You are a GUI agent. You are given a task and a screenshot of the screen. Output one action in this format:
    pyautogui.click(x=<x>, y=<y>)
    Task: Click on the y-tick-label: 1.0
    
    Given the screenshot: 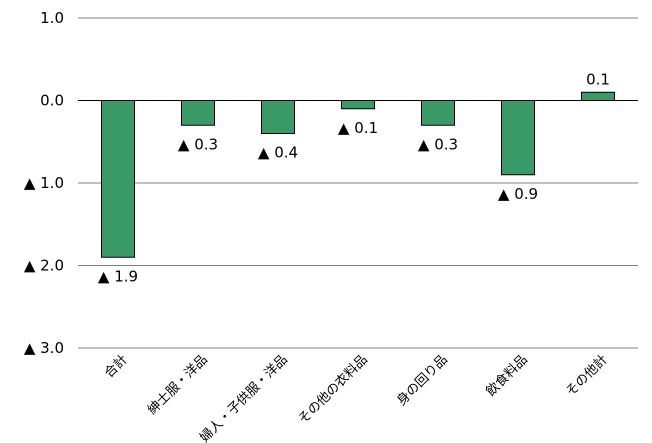 What is the action you would take?
    pyautogui.click(x=52, y=18)
    